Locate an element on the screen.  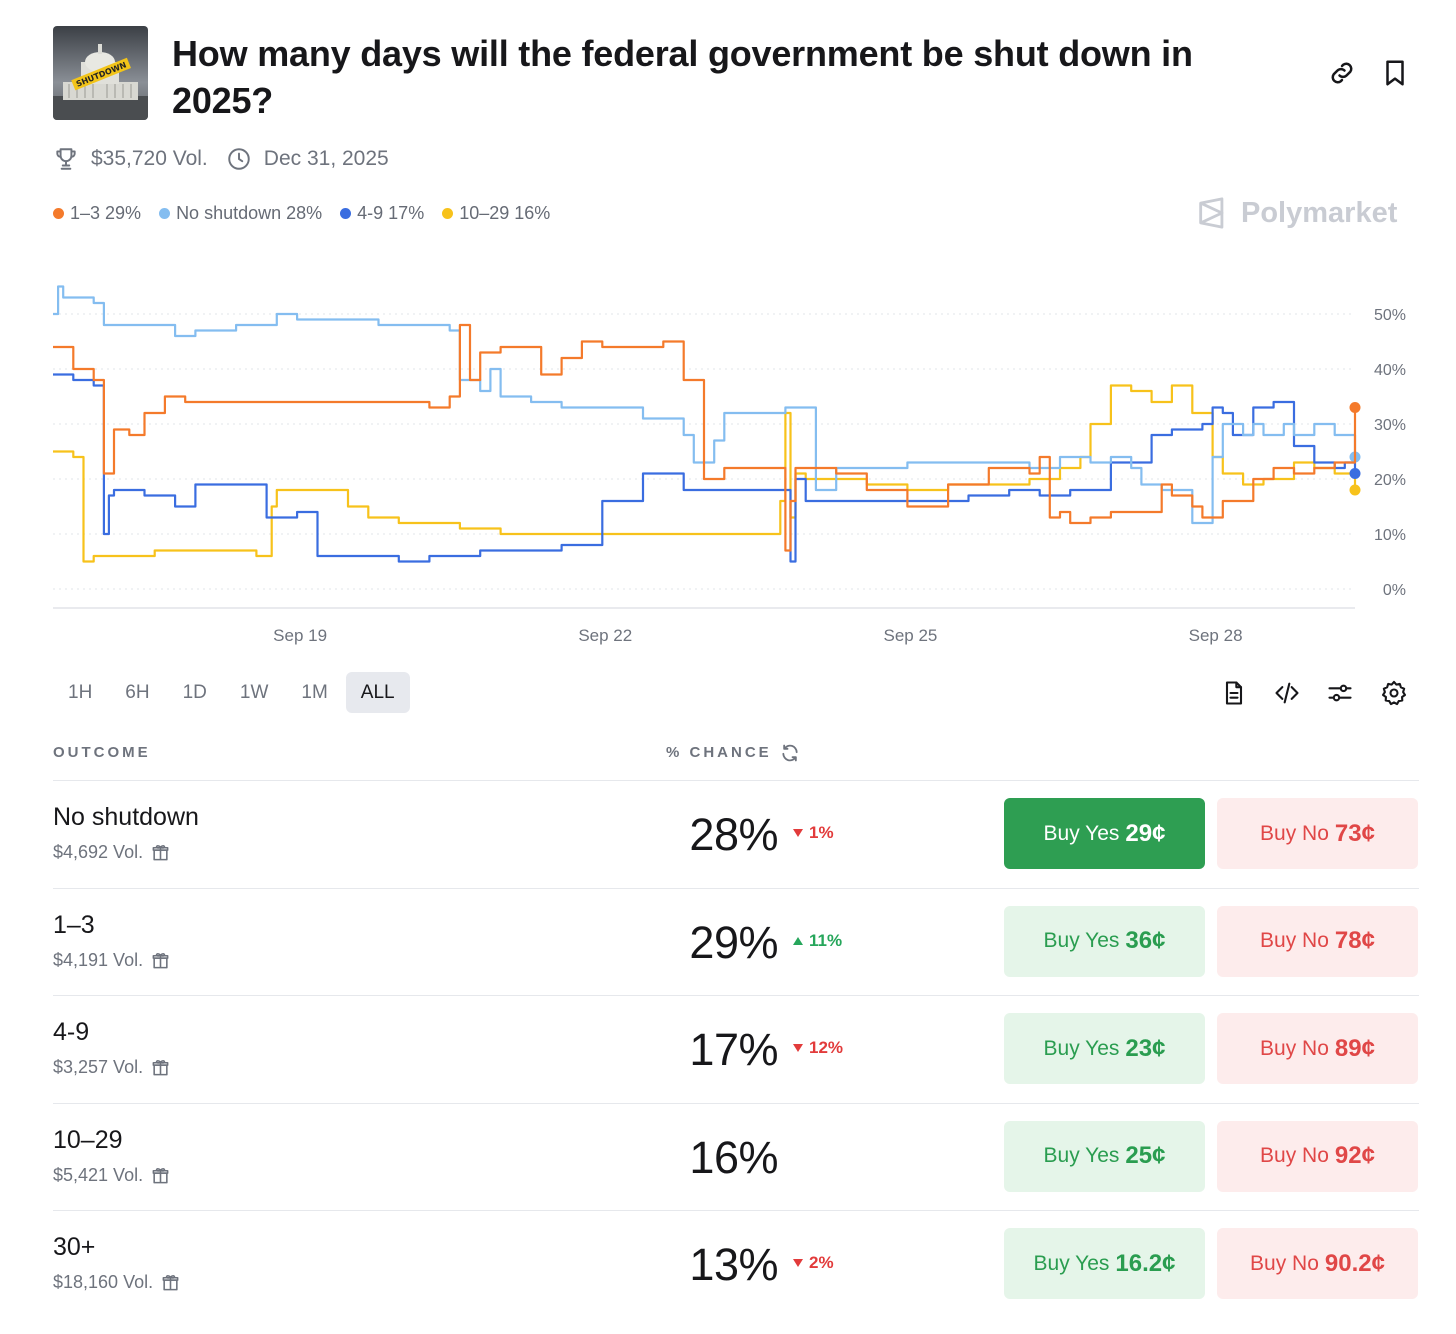
outcome-name: 30+ is located at coordinates (74, 1247).